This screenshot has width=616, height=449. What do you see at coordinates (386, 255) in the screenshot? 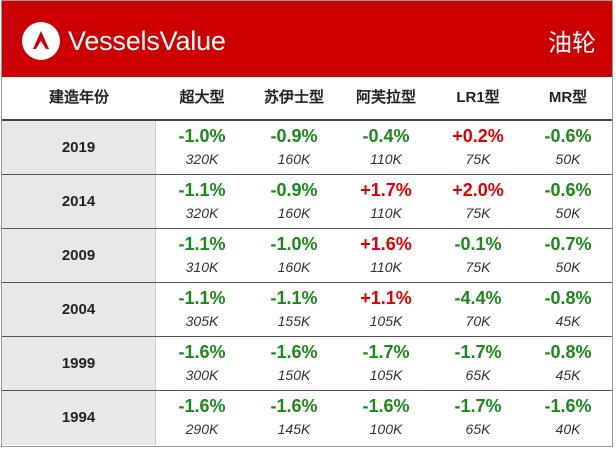
I see `value-cell: +1.6% 110K` at bounding box center [386, 255].